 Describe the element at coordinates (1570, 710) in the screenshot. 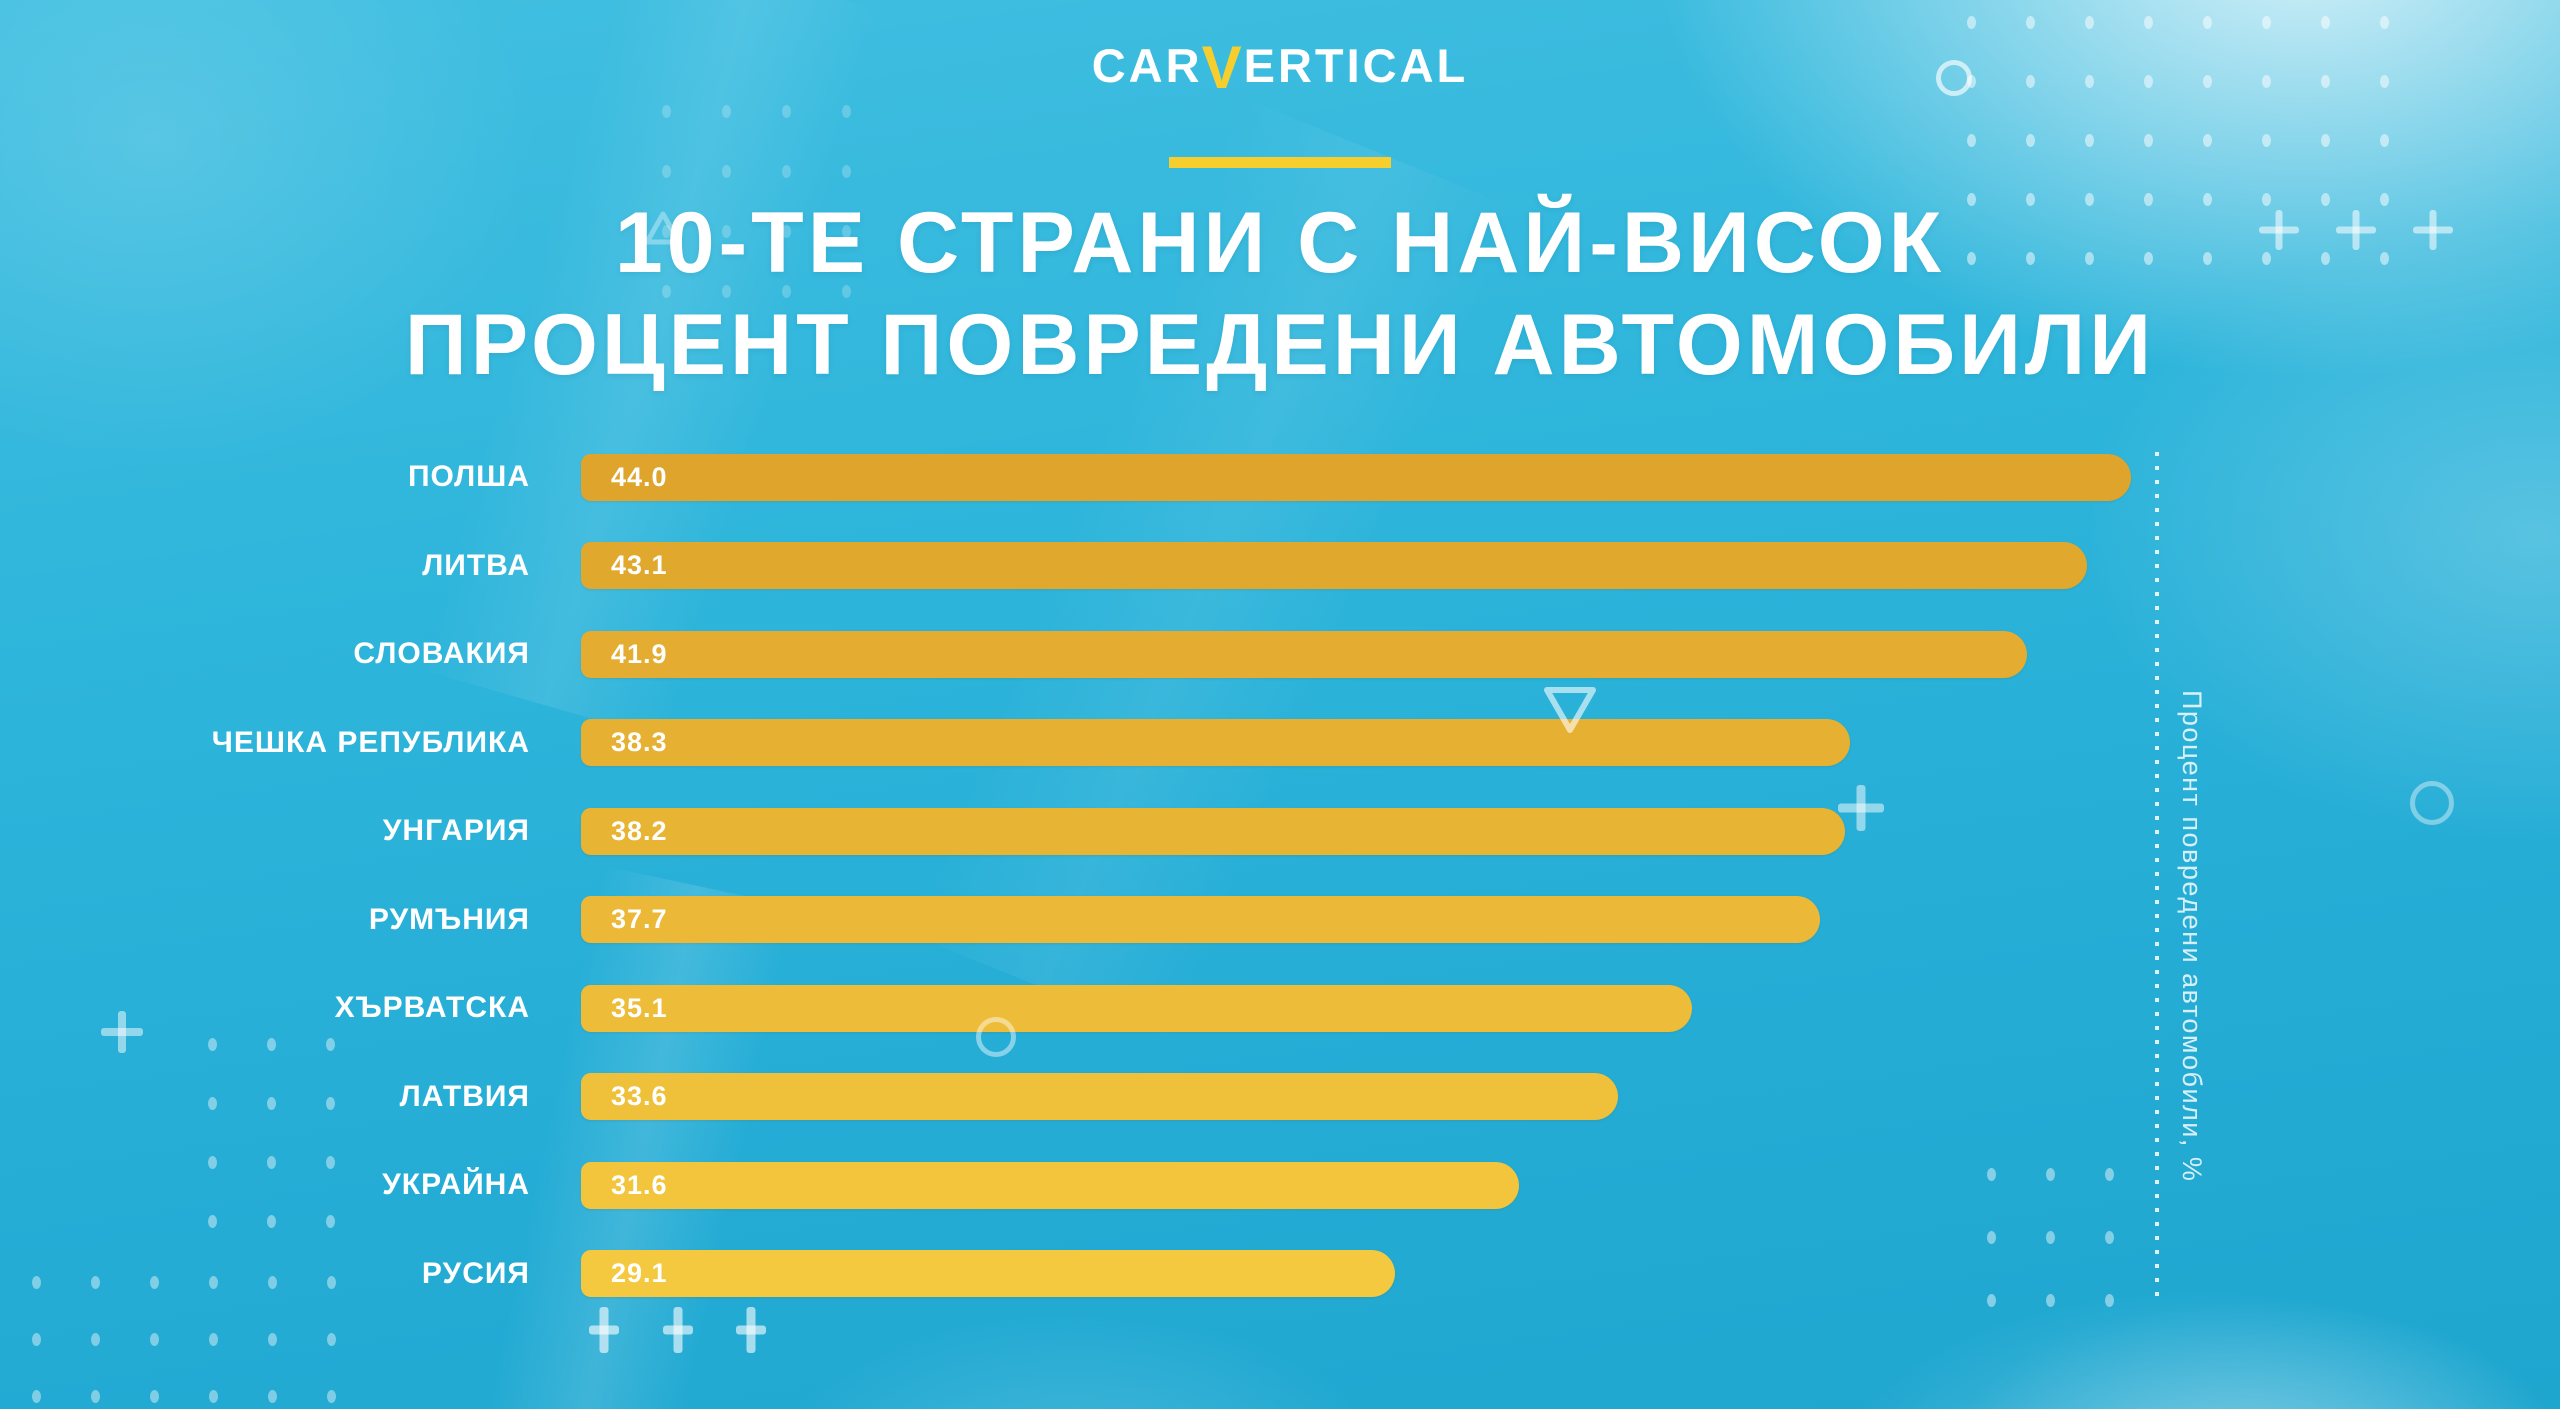

I see `triangle-down-icon` at that location.